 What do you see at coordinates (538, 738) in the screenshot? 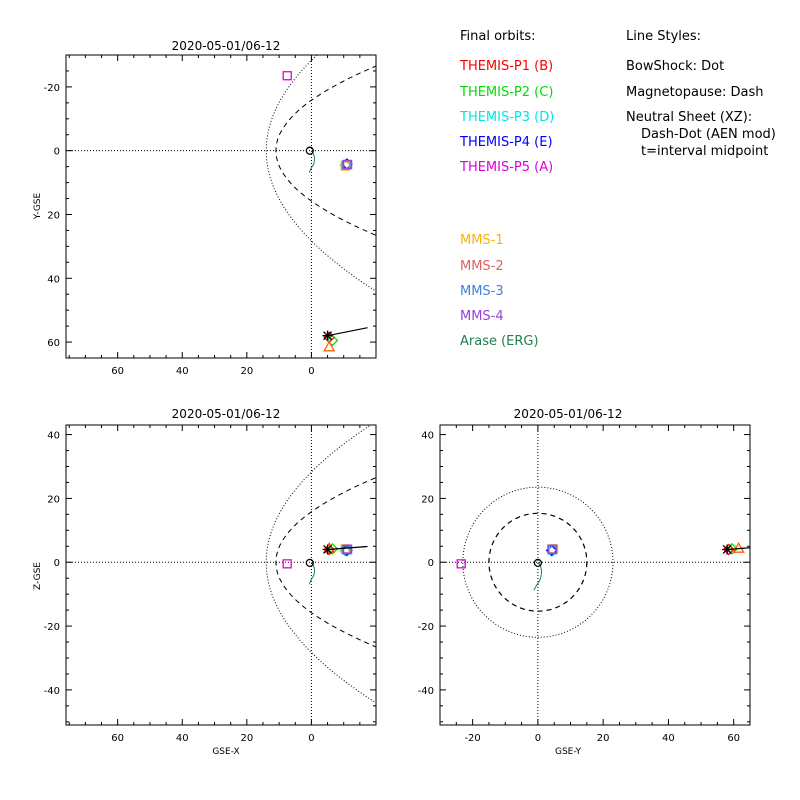
I see `yz-x-tick-label: 0` at bounding box center [538, 738].